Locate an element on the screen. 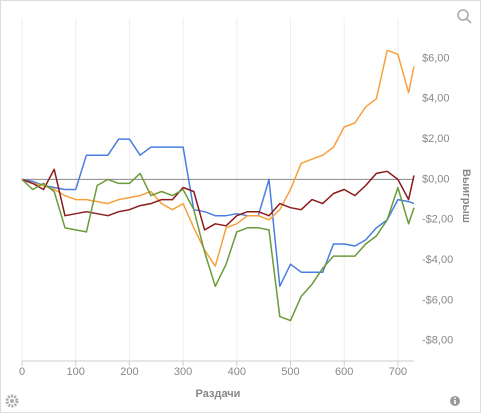 The width and height of the screenshot is (481, 418). x-tick-label: 700 is located at coordinates (398, 372).